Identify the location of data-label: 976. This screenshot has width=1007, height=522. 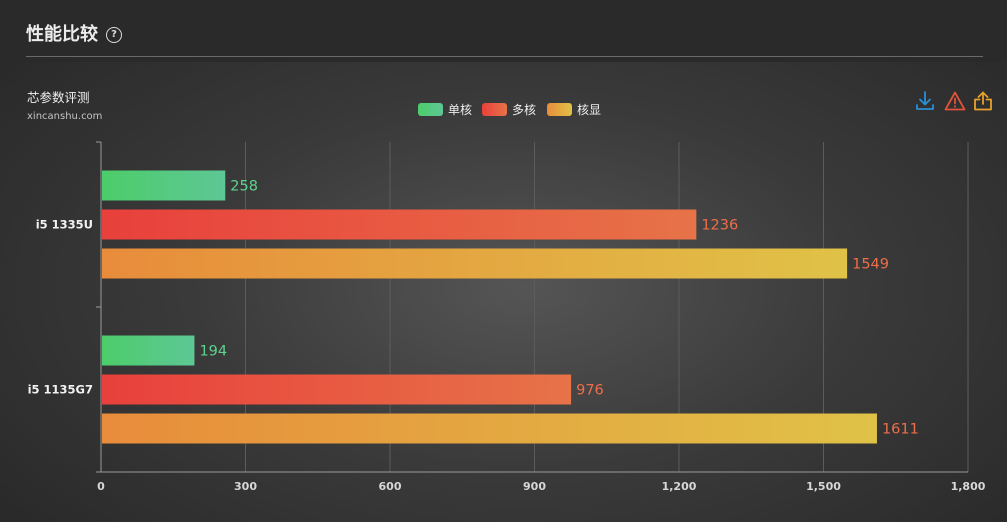
(590, 391).